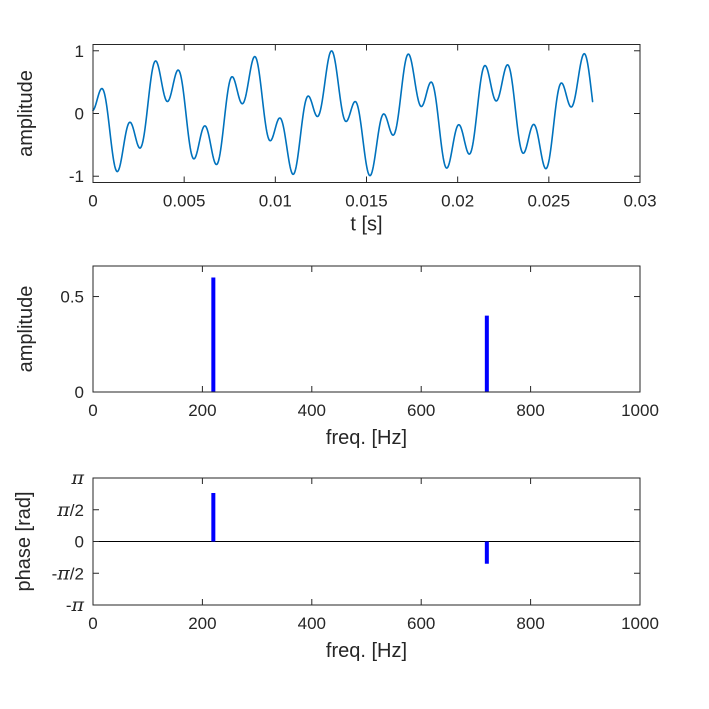 The width and height of the screenshot is (709, 709). What do you see at coordinates (639, 201) in the screenshot?
I see `x-tick-label: 0.03` at bounding box center [639, 201].